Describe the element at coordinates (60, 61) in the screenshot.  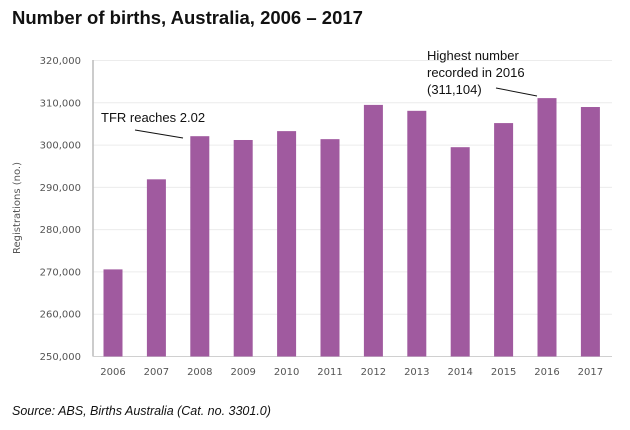
I see `y-tick-label: 320,000` at that location.